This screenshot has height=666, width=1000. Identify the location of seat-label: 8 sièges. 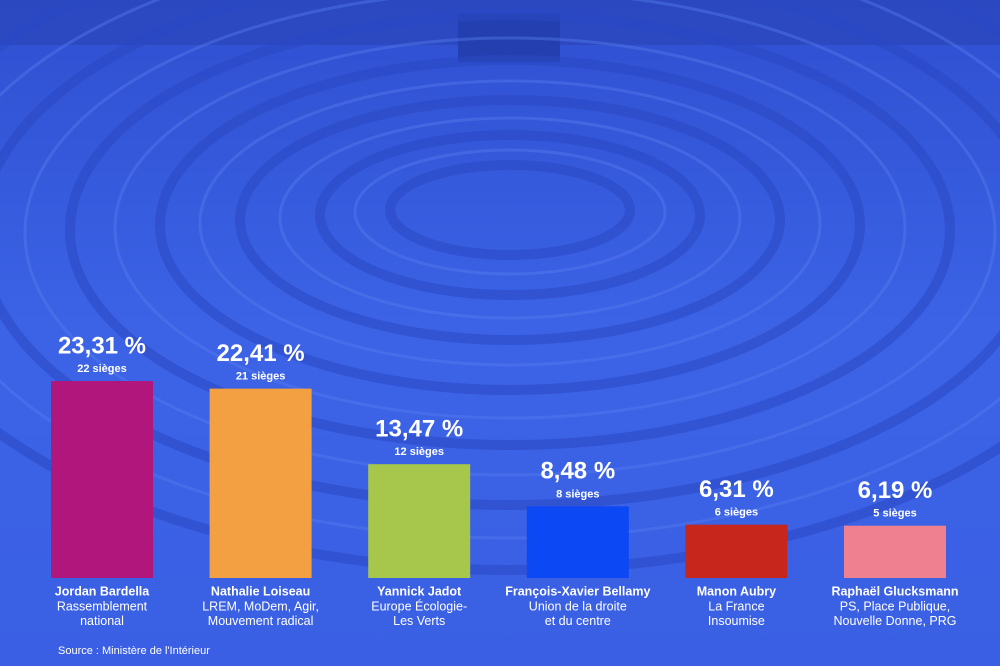
(577, 494).